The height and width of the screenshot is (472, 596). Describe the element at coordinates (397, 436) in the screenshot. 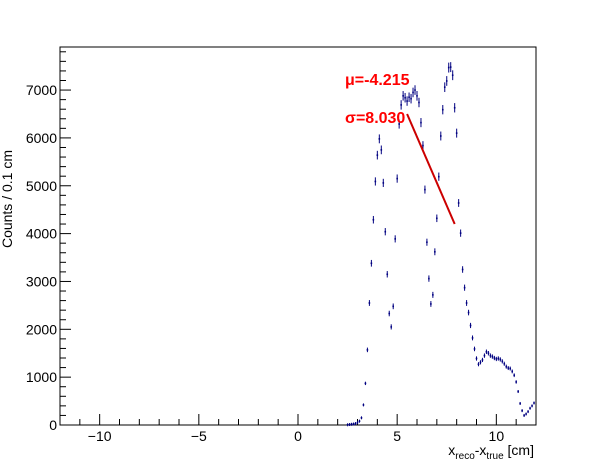

I see `x-tick-label: 5` at that location.